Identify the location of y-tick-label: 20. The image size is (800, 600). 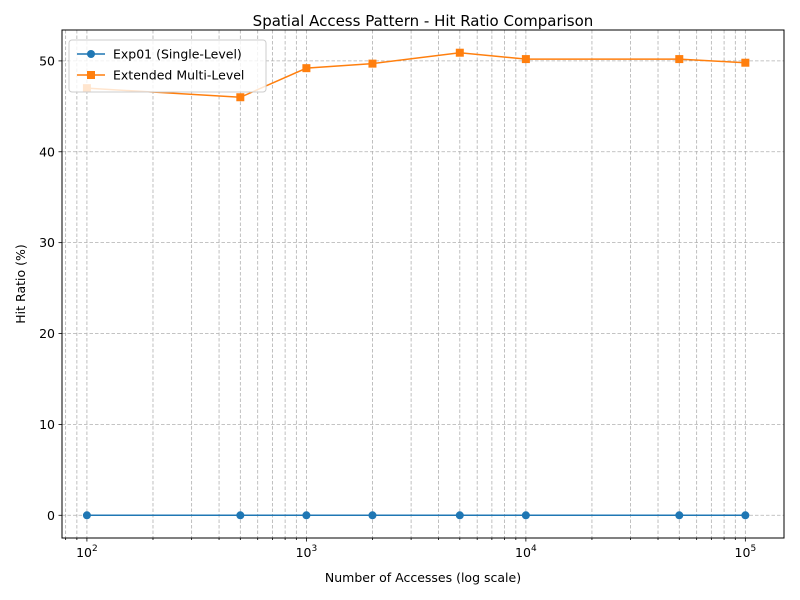
(47, 333).